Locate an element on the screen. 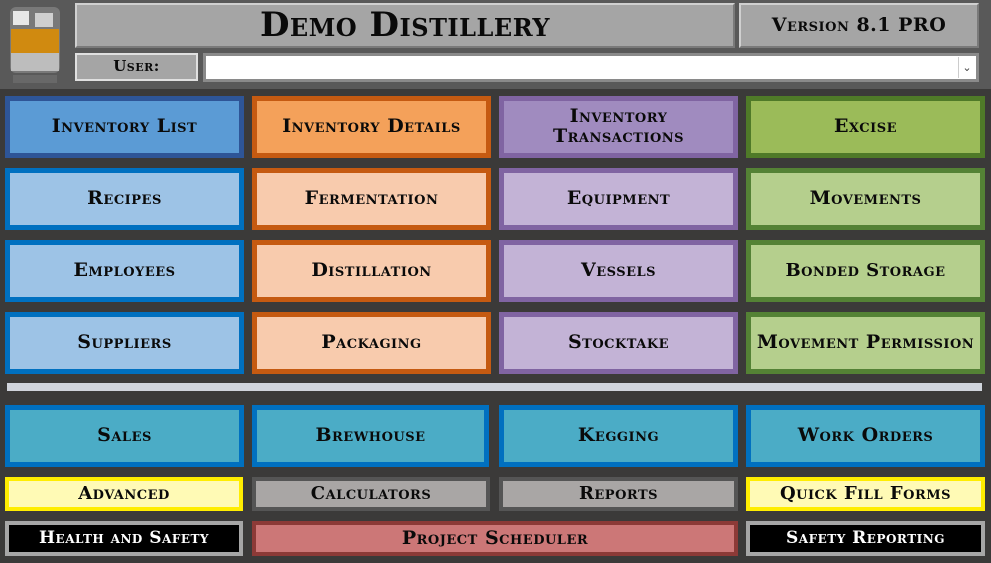 Image resolution: width=991 pixels, height=563 pixels. inventory-transactions-button: Inventory Transactions is located at coordinates (618, 127).